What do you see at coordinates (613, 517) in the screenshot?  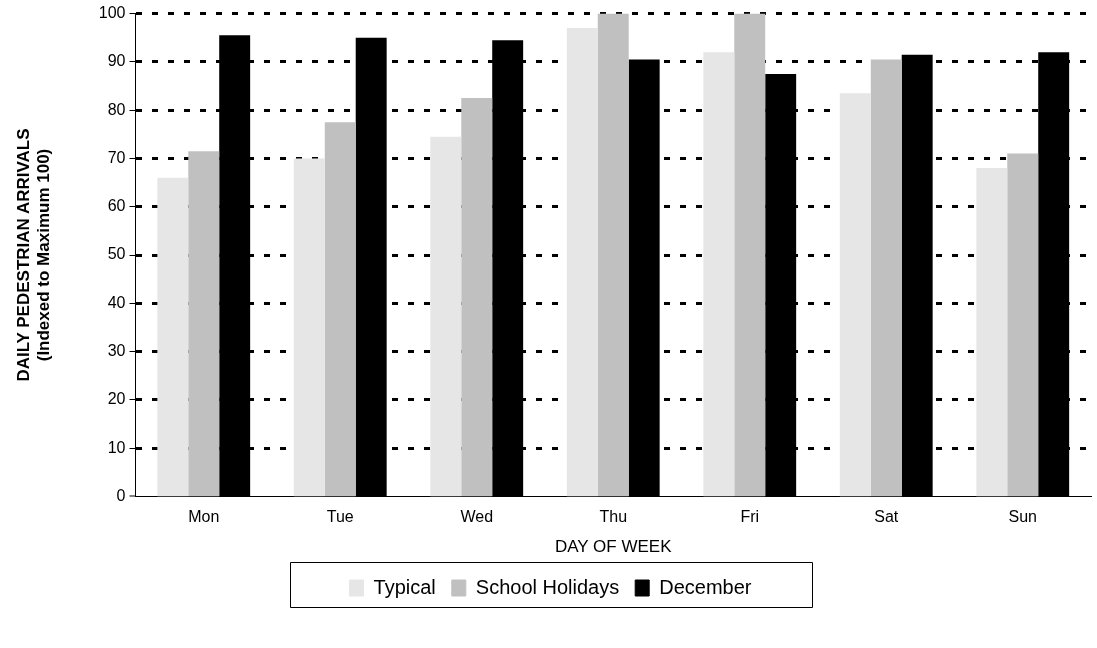 I see `x-tick-label: Thu` at bounding box center [613, 517].